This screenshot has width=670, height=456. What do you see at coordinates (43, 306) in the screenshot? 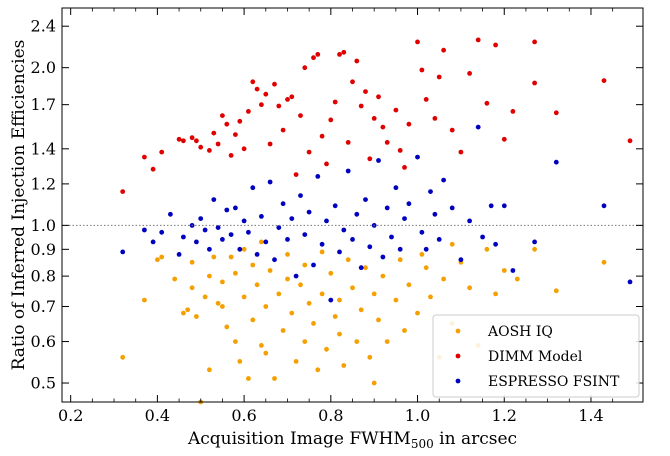
I see `y-tick-label: 0.7` at bounding box center [43, 306].